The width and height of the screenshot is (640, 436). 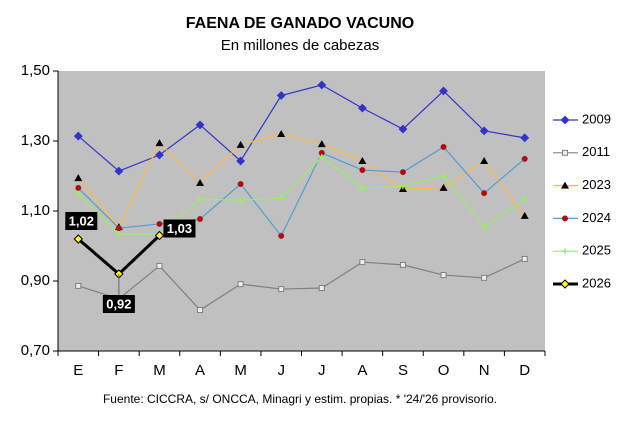 I want to click on chart-subtitle: En millones de cabezas, so click(x=300, y=45).